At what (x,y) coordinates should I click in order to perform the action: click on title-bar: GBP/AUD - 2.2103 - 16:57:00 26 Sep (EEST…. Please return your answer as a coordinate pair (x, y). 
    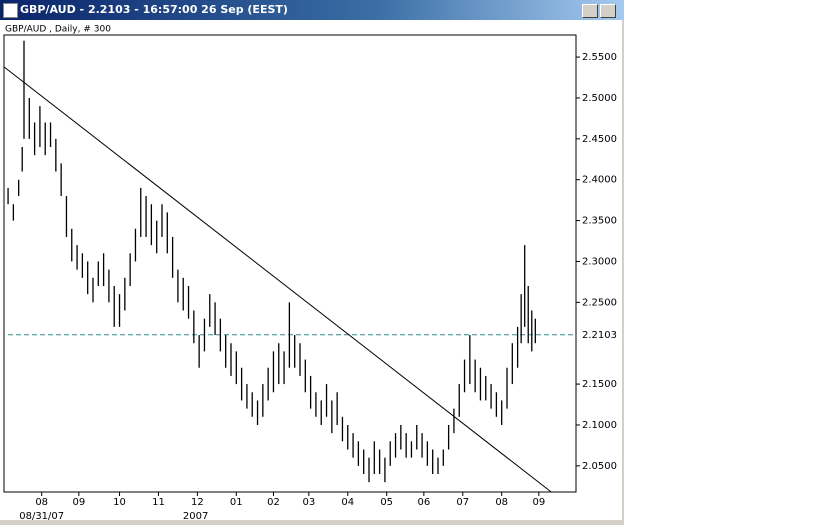
    Looking at the image, I should click on (312, 10).